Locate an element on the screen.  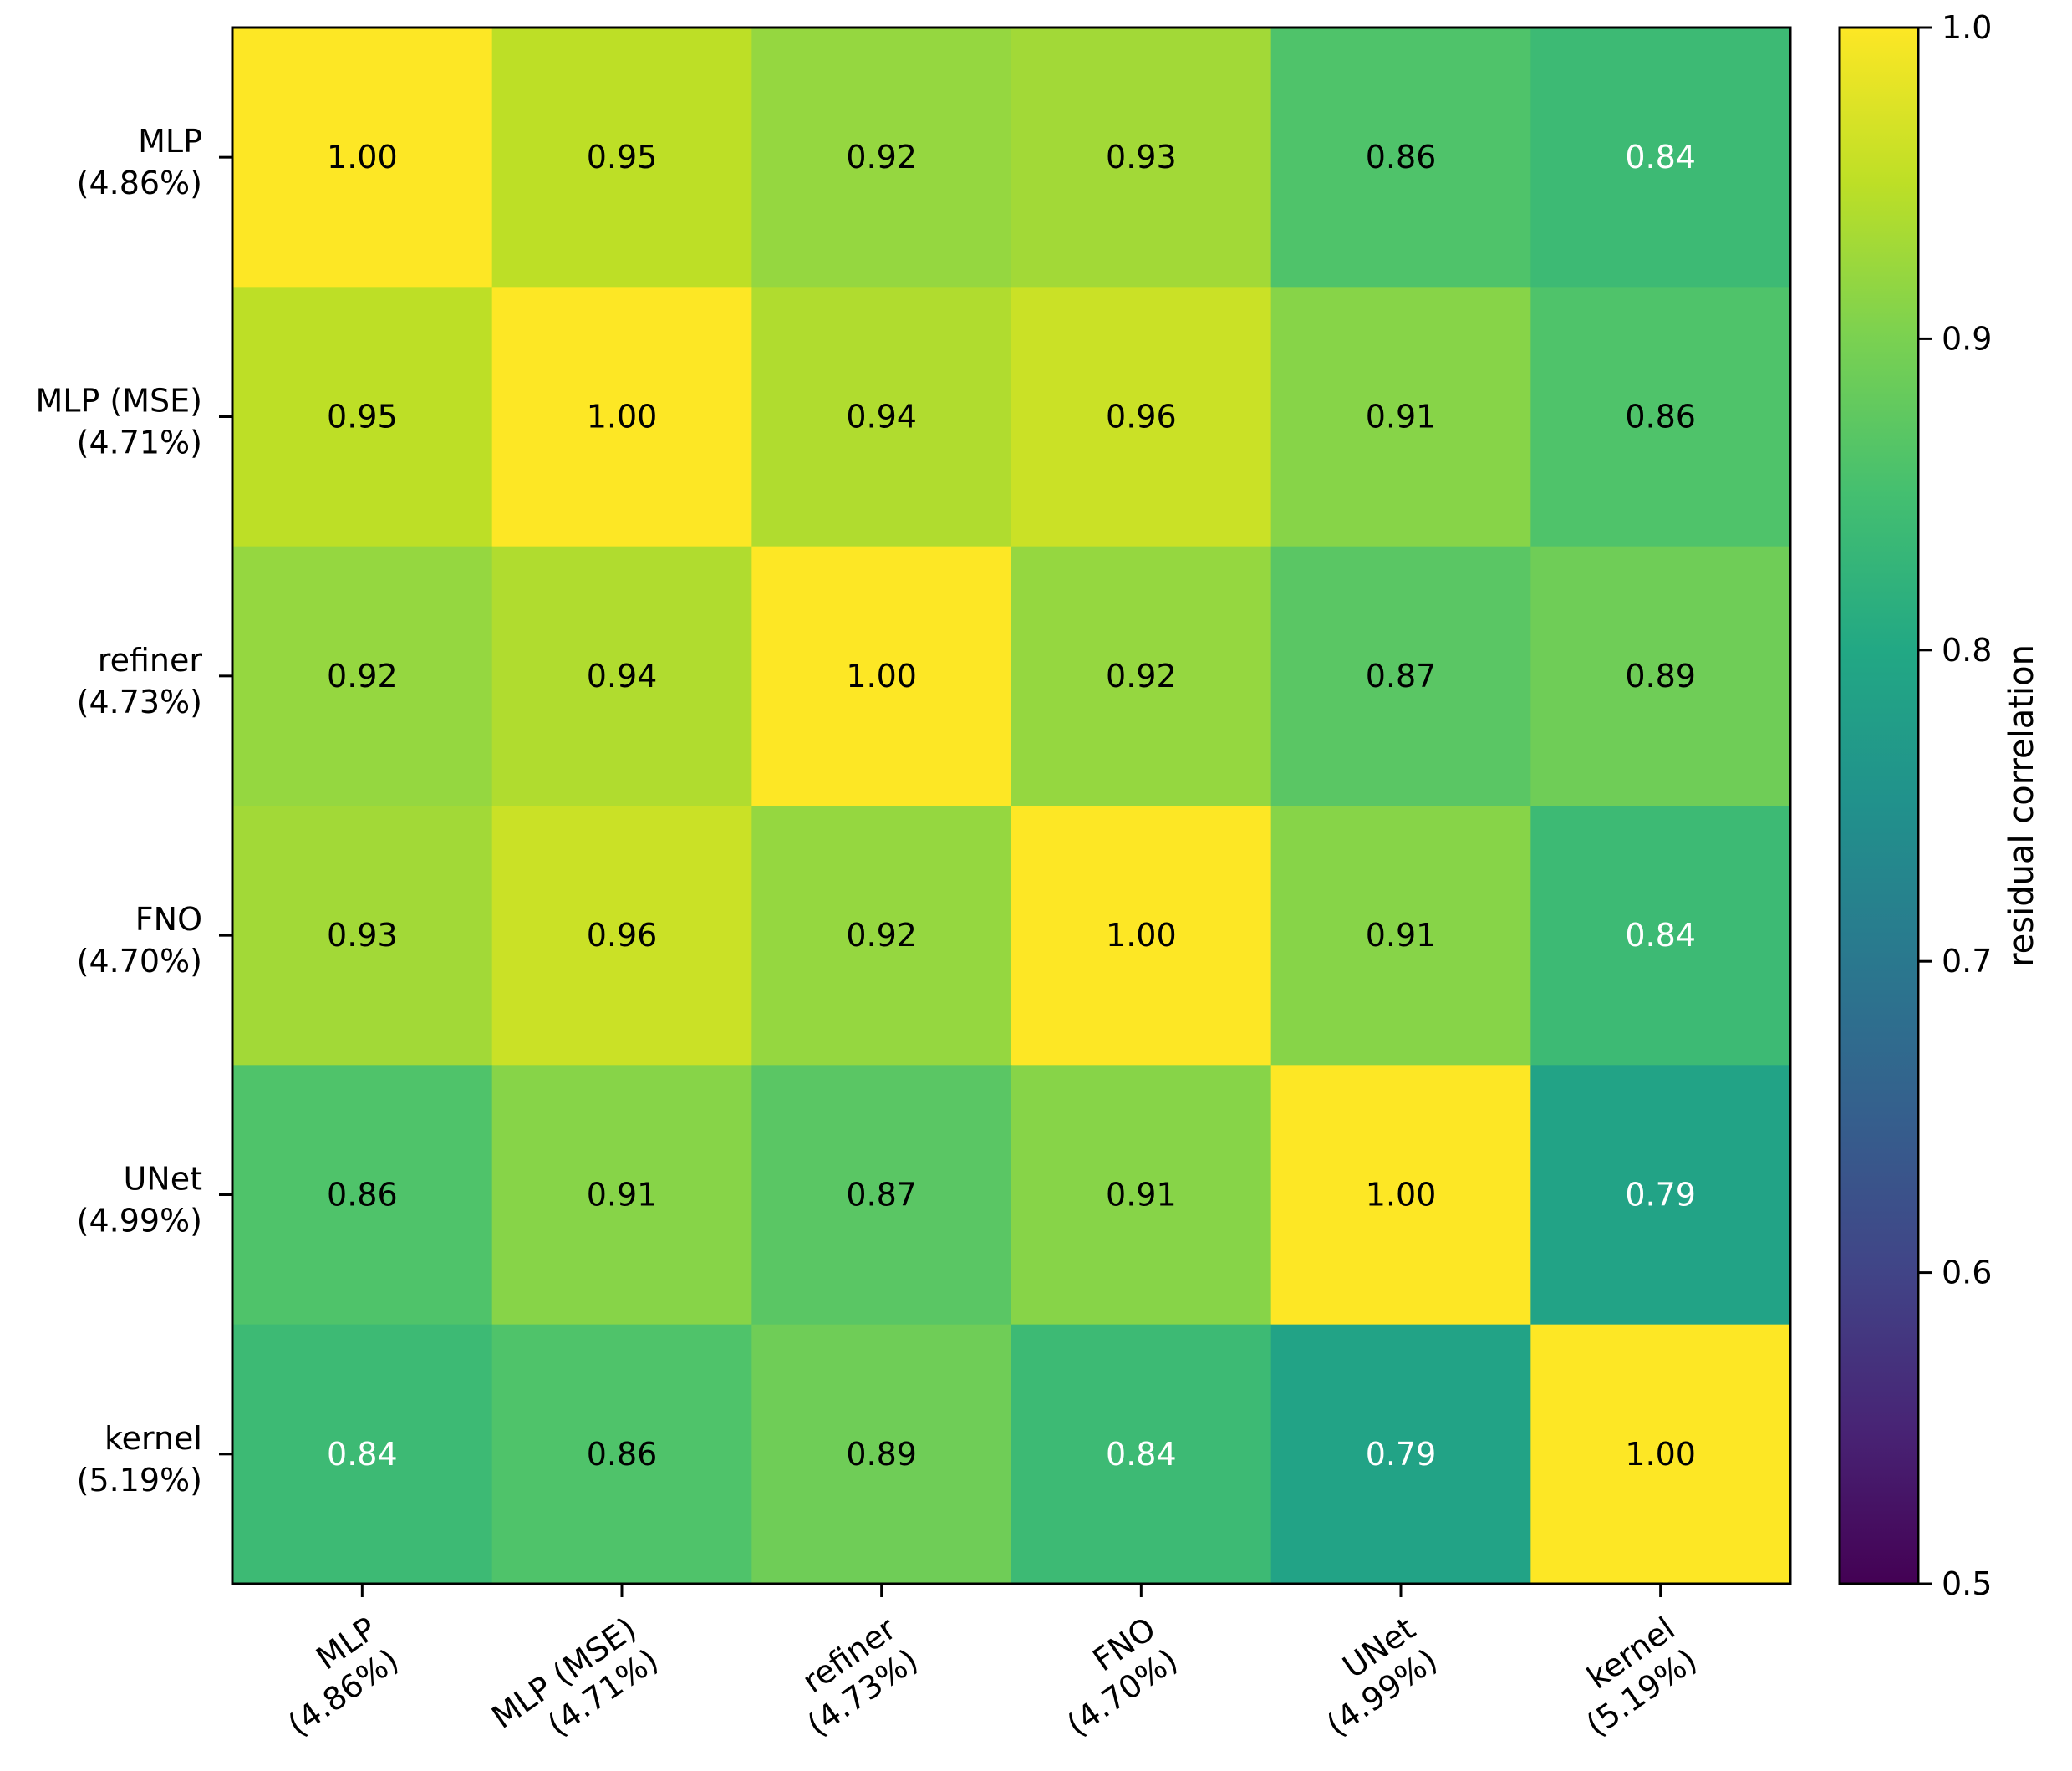
y-tick-label: UNet is located at coordinates (162, 1179).